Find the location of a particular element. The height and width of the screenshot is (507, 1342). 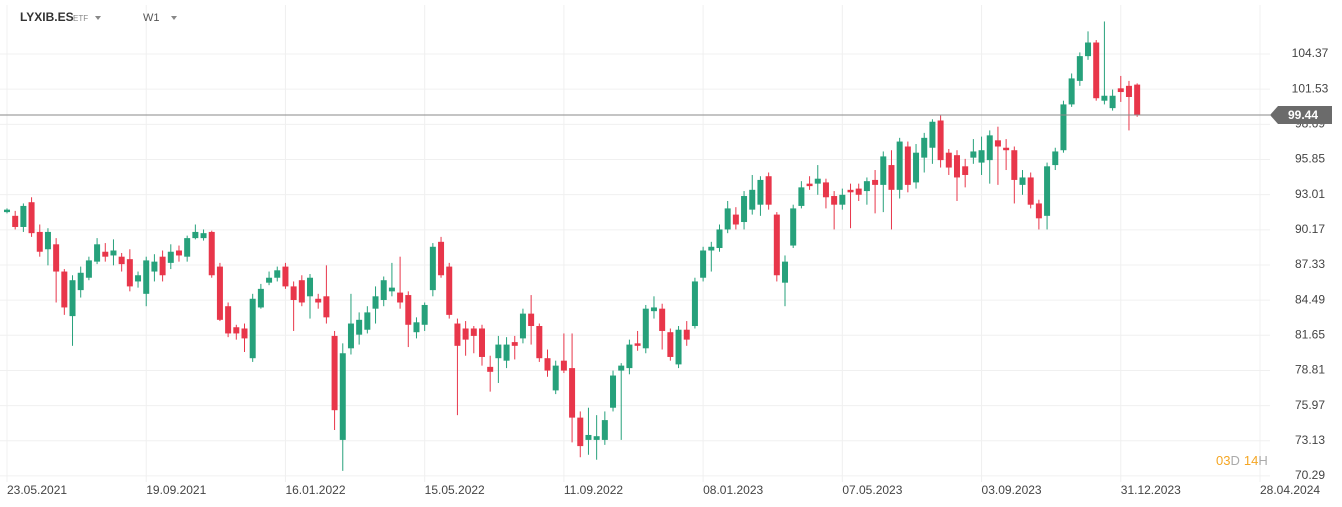

x-tick-label: 28.04.2024 is located at coordinates (1290, 490).